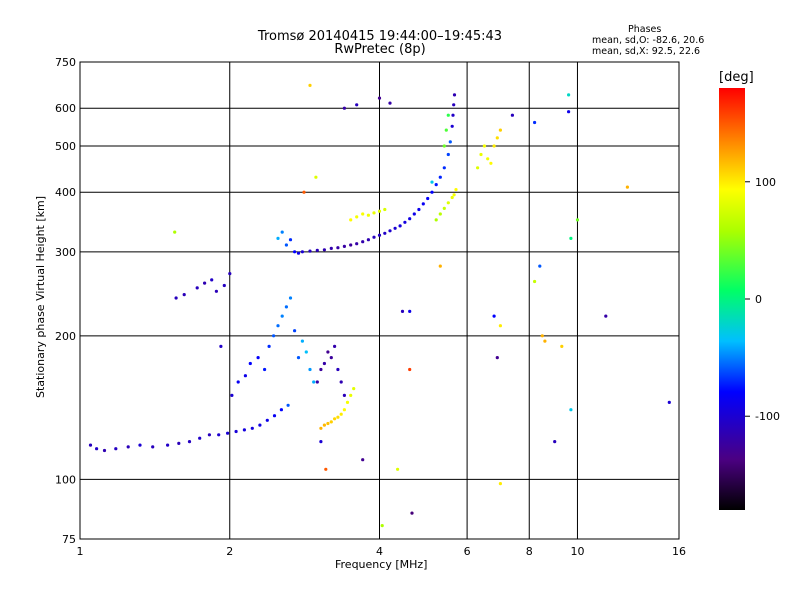  Describe the element at coordinates (646, 51) in the screenshot. I see `legend-x-stats: mean, sd,X: 92.5, 22.6` at that location.